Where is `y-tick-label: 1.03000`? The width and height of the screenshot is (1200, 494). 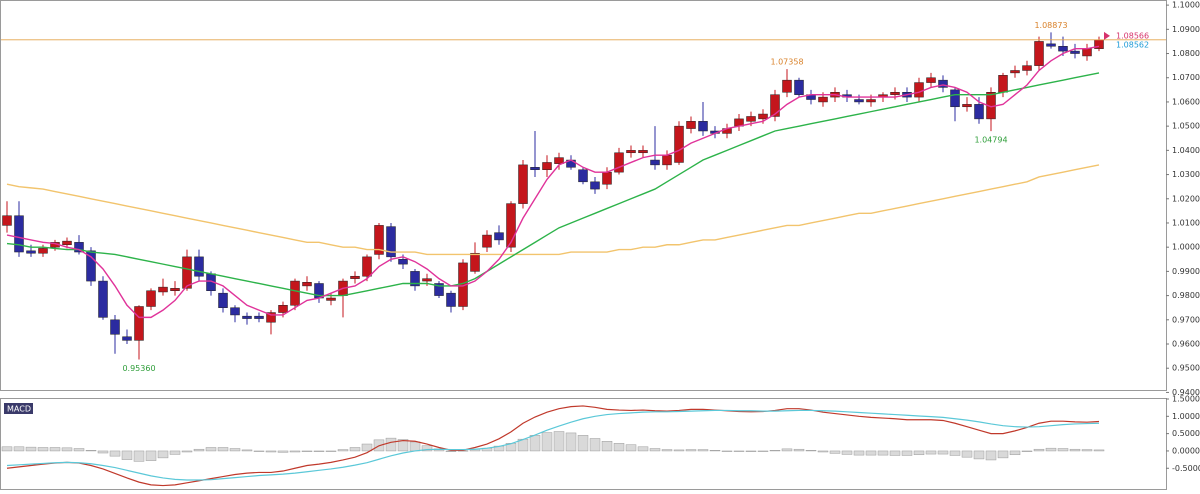 y-tick-label: 1.03000 is located at coordinates (1186, 174).